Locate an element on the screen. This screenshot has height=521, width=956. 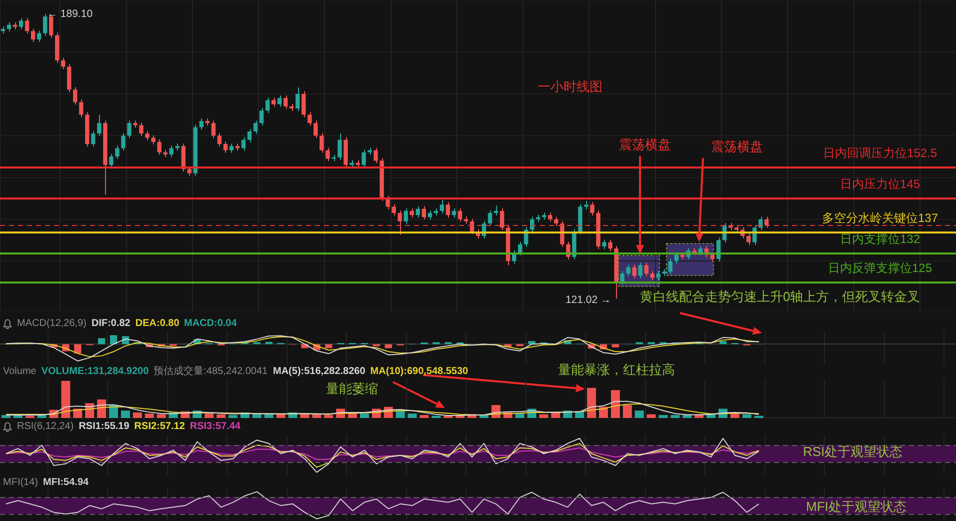
ref-line-label: 多空分水岭关键位137 is located at coordinates (880, 217).